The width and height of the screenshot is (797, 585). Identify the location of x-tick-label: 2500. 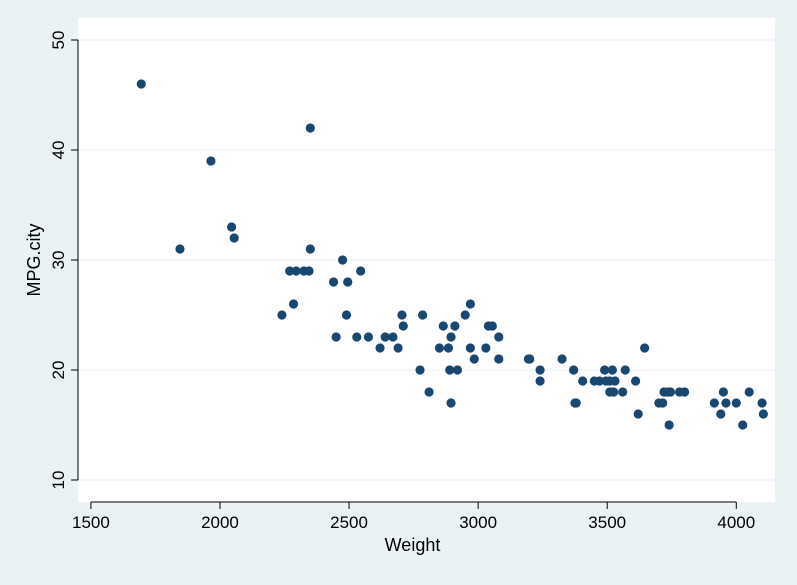
(349, 522).